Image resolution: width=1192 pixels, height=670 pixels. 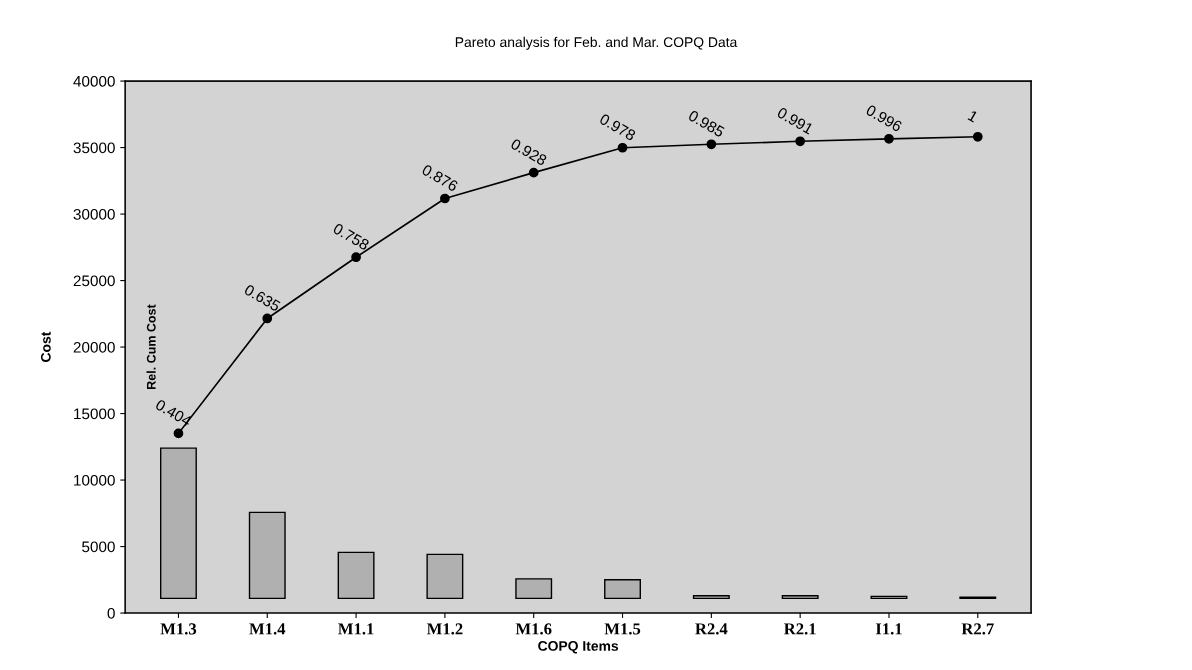 What do you see at coordinates (94, 480) in the screenshot?
I see `y-tick-label: 10000` at bounding box center [94, 480].